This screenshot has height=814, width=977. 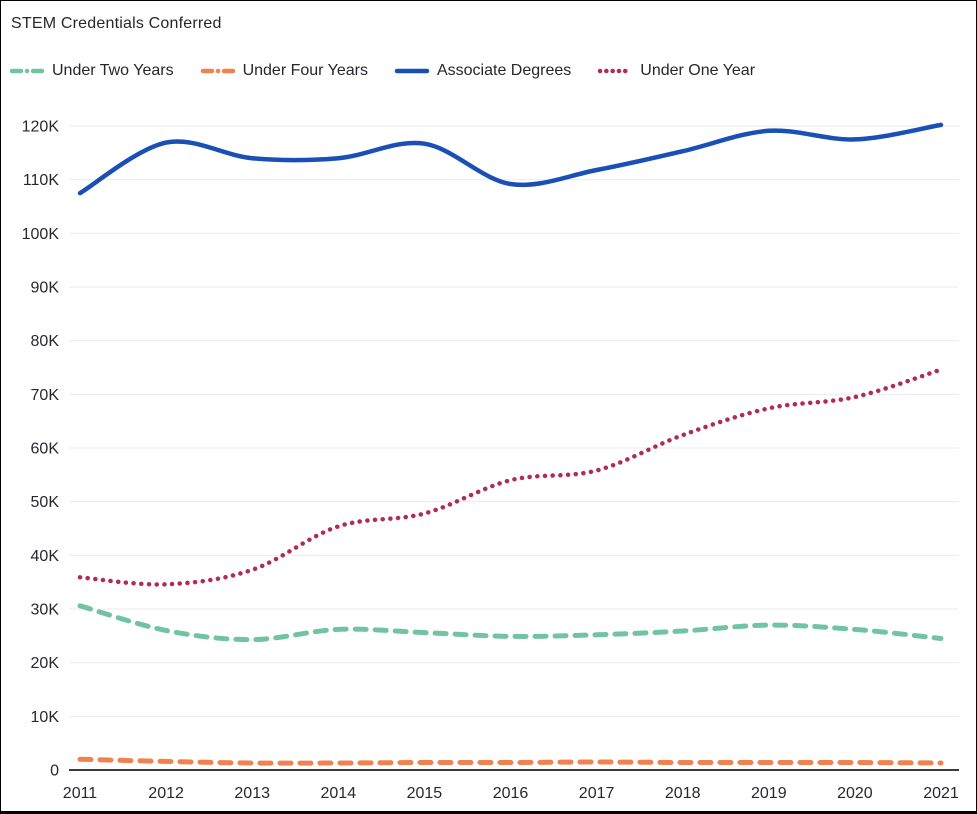 What do you see at coordinates (941, 793) in the screenshot?
I see `x-tick-label: 2021` at bounding box center [941, 793].